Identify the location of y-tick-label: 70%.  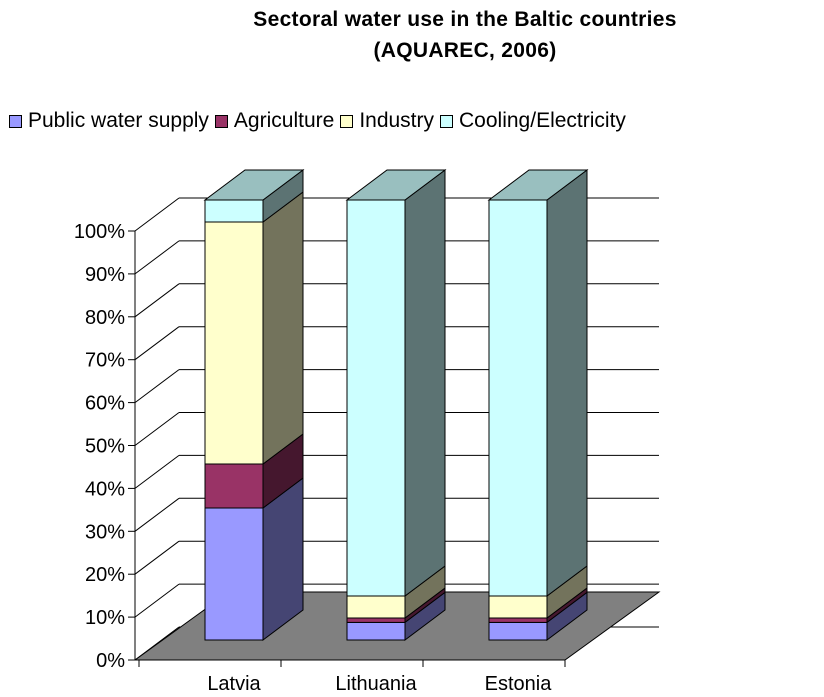
(105, 361).